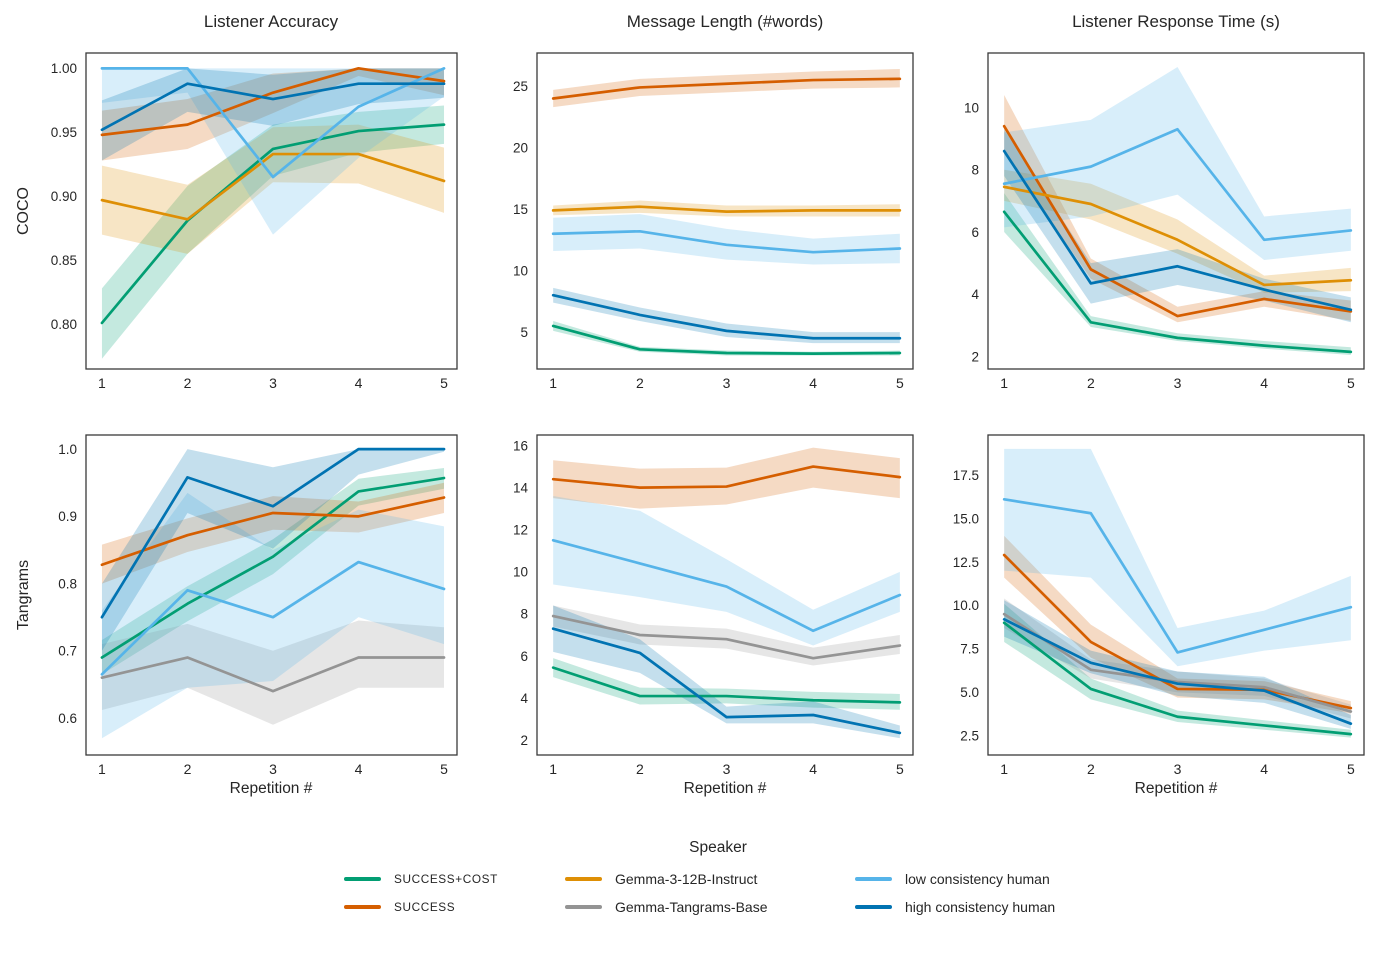 The image size is (1386, 963). I want to click on legend-label: high consistency human, so click(980, 907).